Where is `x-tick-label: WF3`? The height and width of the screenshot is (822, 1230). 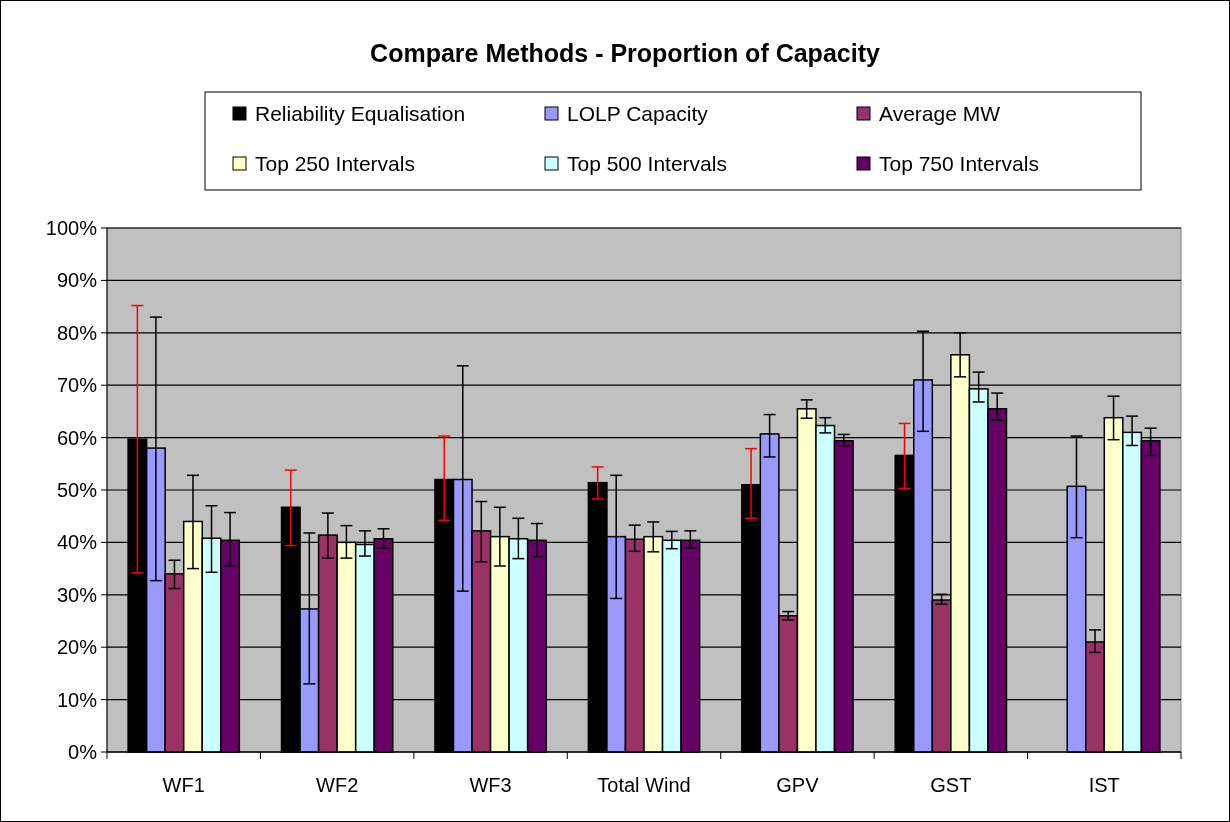
x-tick-label: WF3 is located at coordinates (490, 785).